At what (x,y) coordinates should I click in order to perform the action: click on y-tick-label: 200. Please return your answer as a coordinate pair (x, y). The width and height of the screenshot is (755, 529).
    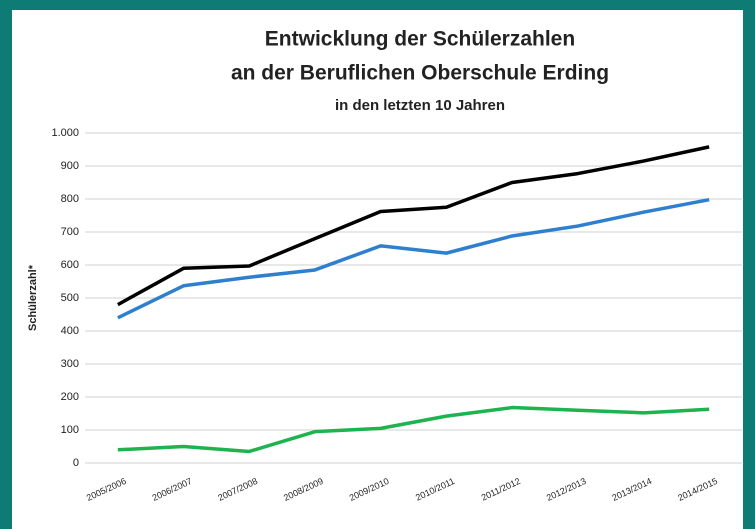
    Looking at the image, I should click on (70, 397).